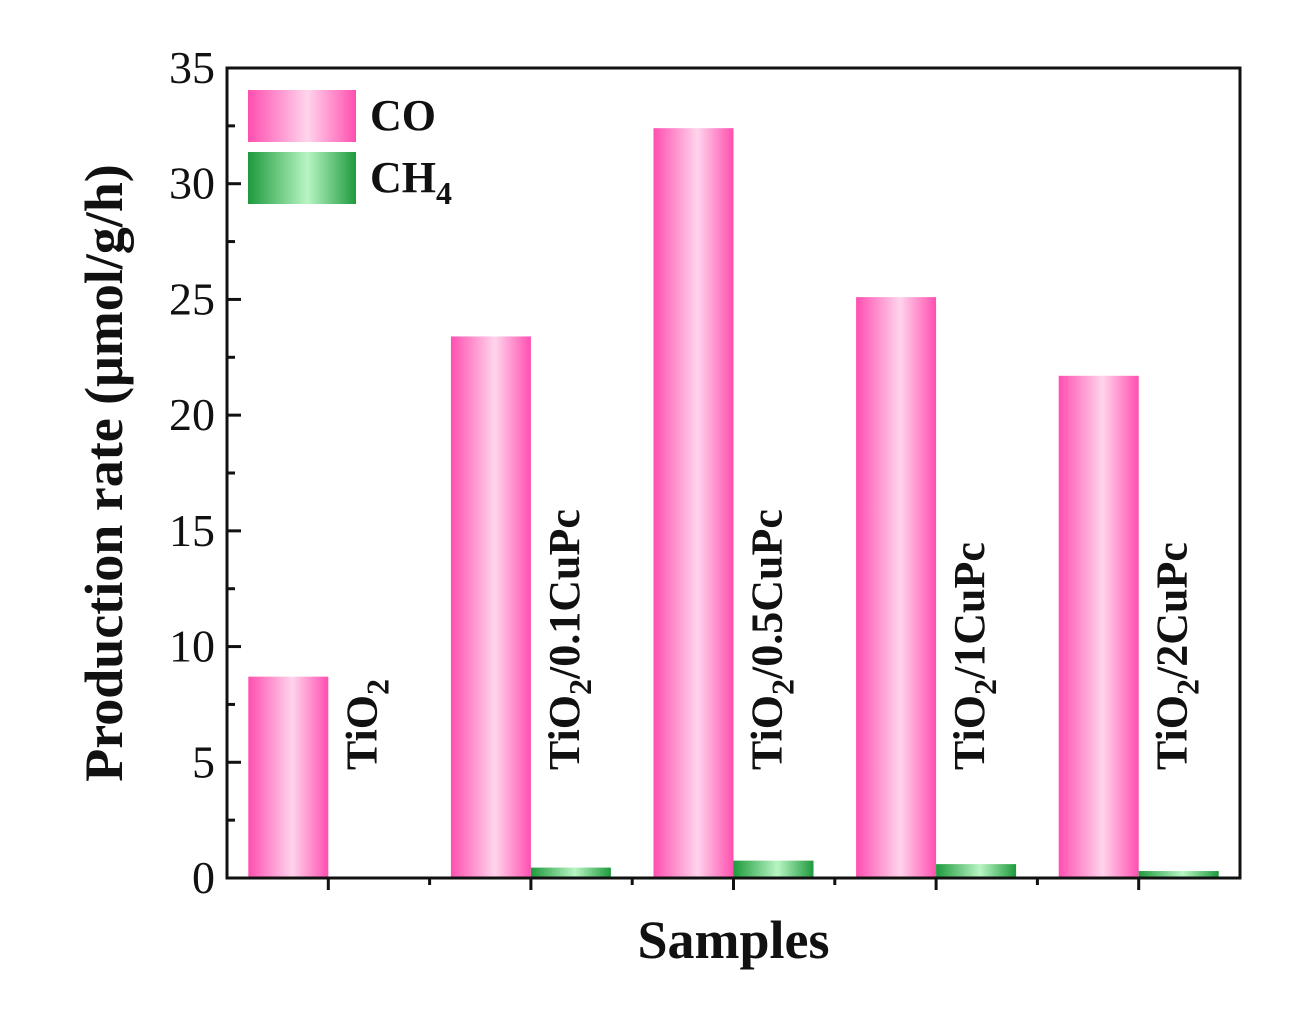 The width and height of the screenshot is (1304, 1013). What do you see at coordinates (203, 761) in the screenshot?
I see `y-tick-label: 5` at bounding box center [203, 761].